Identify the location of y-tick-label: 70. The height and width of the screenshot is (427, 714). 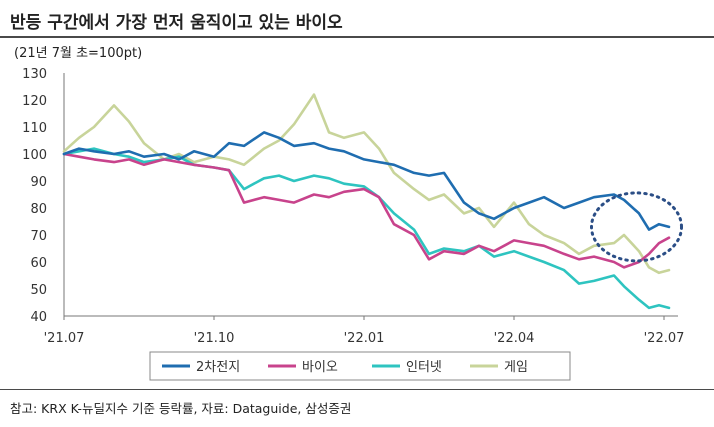
(38, 236).